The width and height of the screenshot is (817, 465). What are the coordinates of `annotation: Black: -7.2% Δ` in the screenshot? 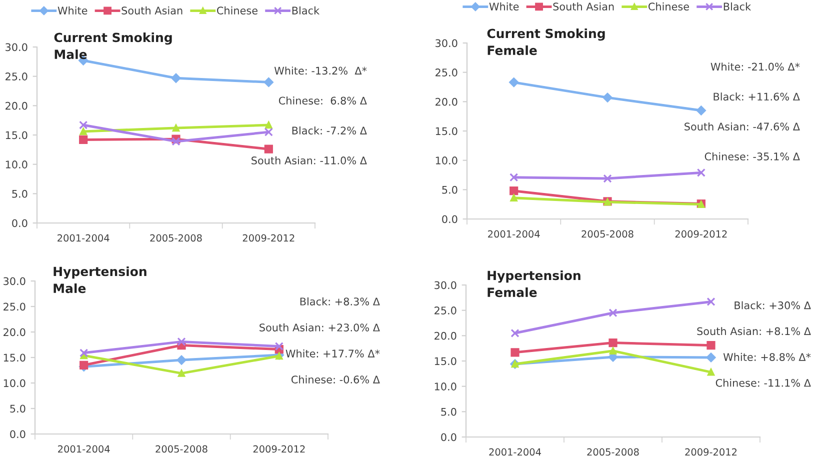 It's located at (329, 130).